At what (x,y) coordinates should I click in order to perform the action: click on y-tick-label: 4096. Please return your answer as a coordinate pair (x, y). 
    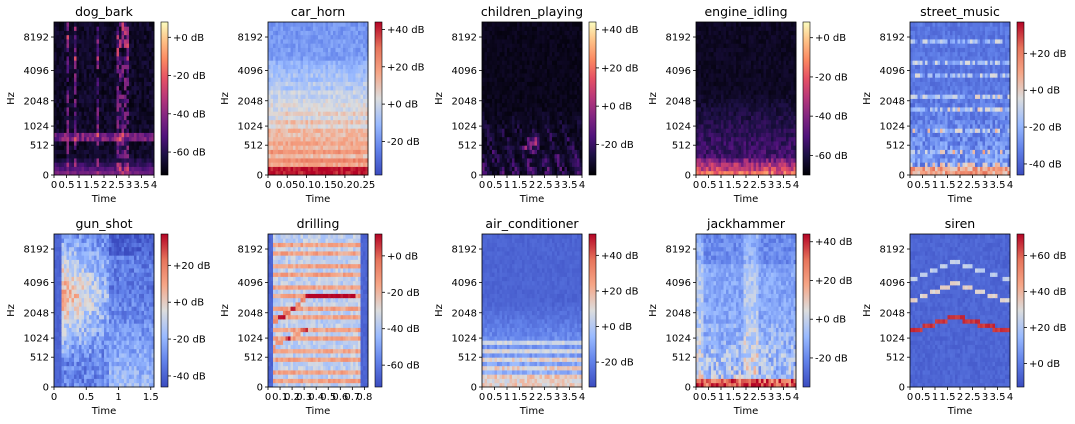
    Looking at the image, I should click on (464, 71).